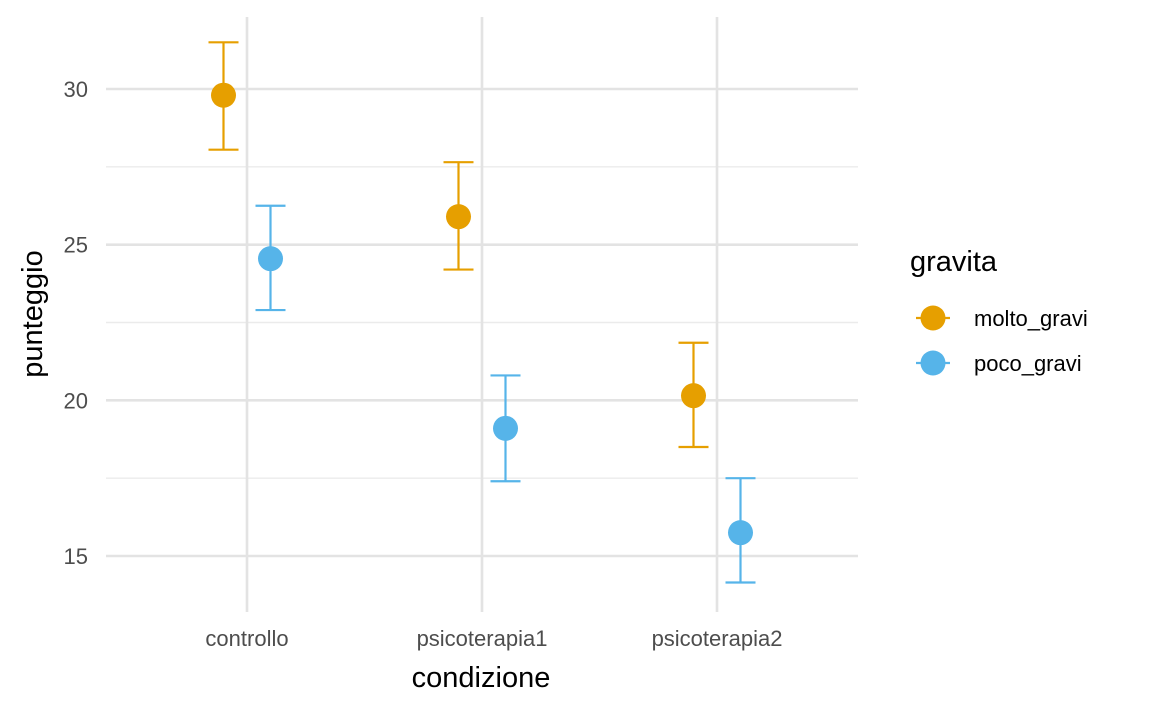 The width and height of the screenshot is (1152, 711). I want to click on x-tick-label: psicoterapia1, so click(482, 638).